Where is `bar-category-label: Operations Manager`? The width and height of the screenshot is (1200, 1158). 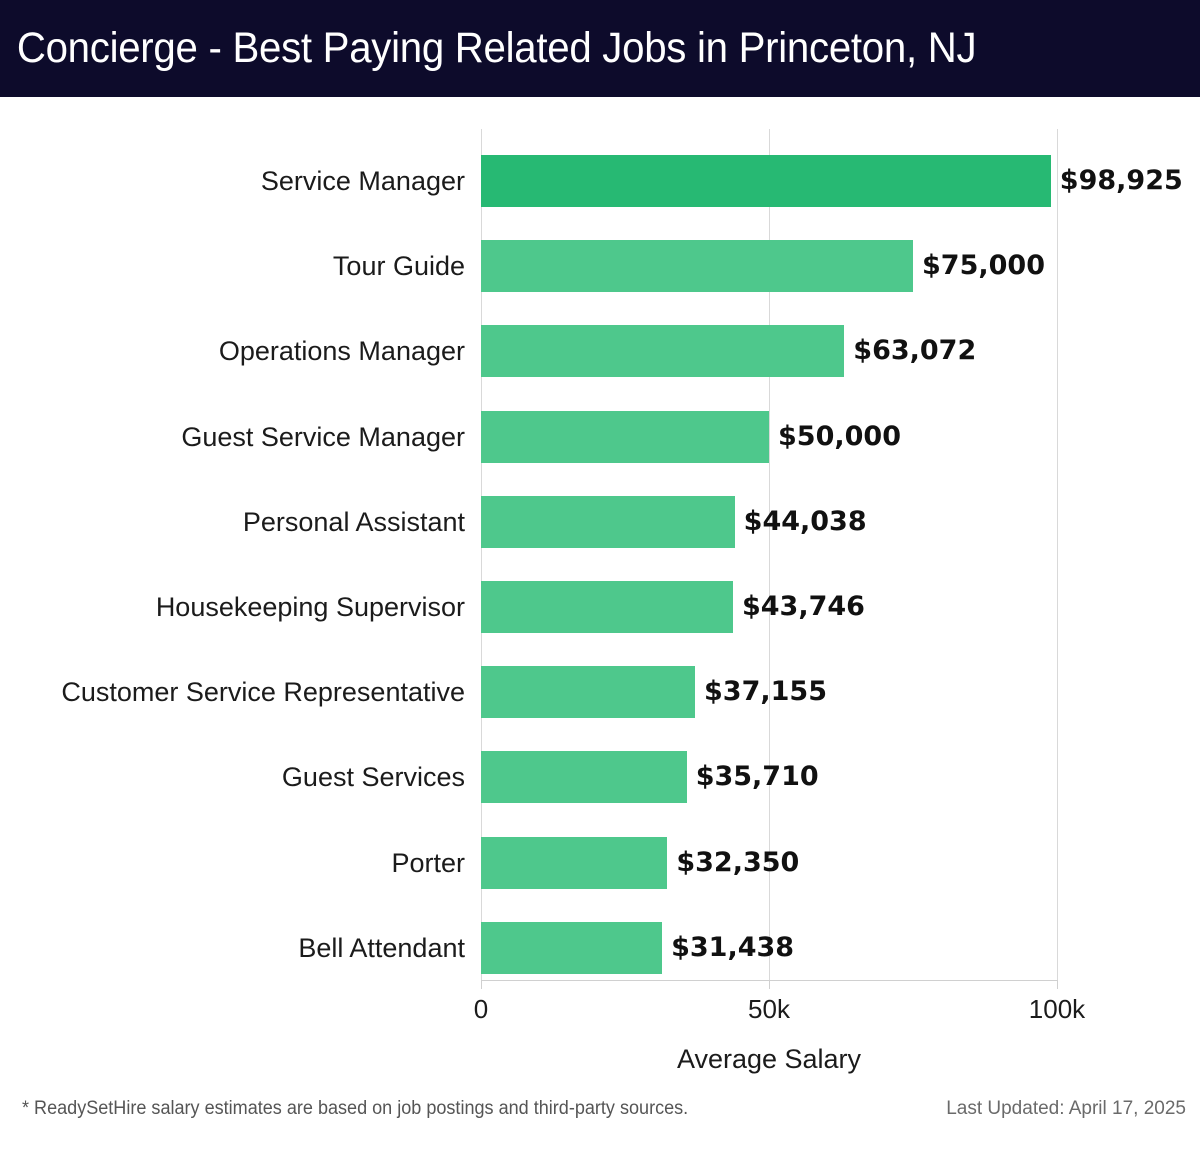
bar-category-label: Operations Manager is located at coordinates (341, 351).